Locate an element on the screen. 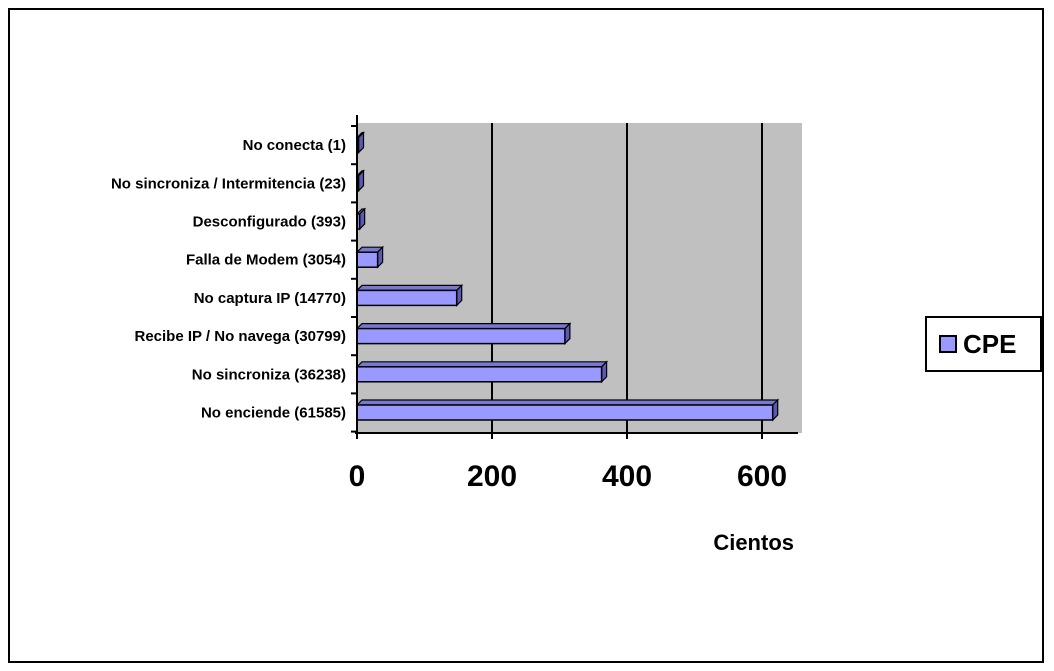 The width and height of the screenshot is (1054, 671). x-tick-label-0: 0 is located at coordinates (357, 476).